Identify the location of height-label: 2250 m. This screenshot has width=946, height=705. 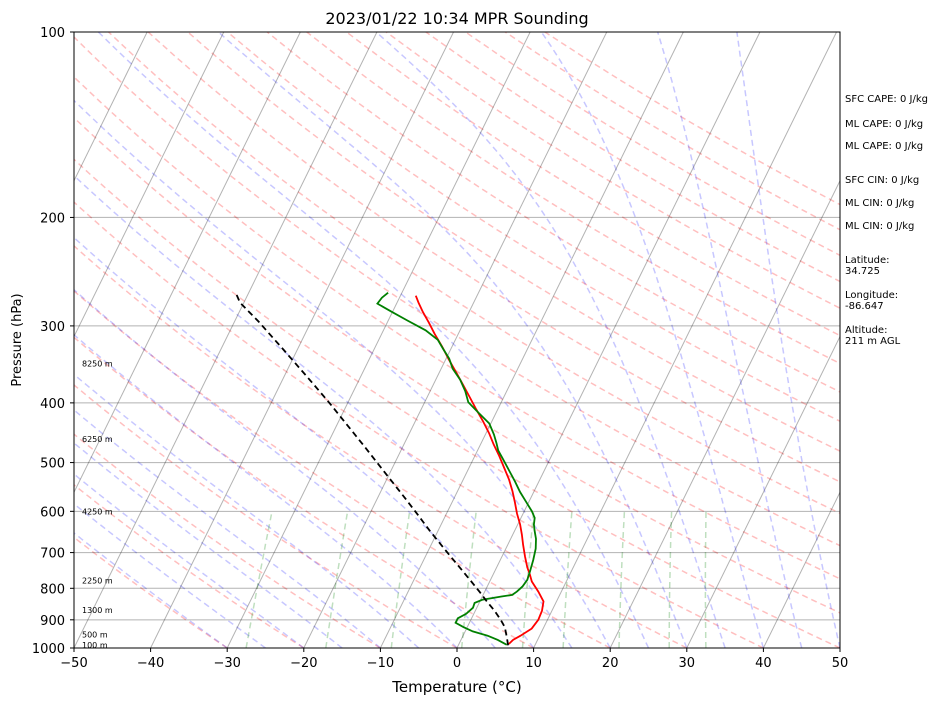
(97, 580).